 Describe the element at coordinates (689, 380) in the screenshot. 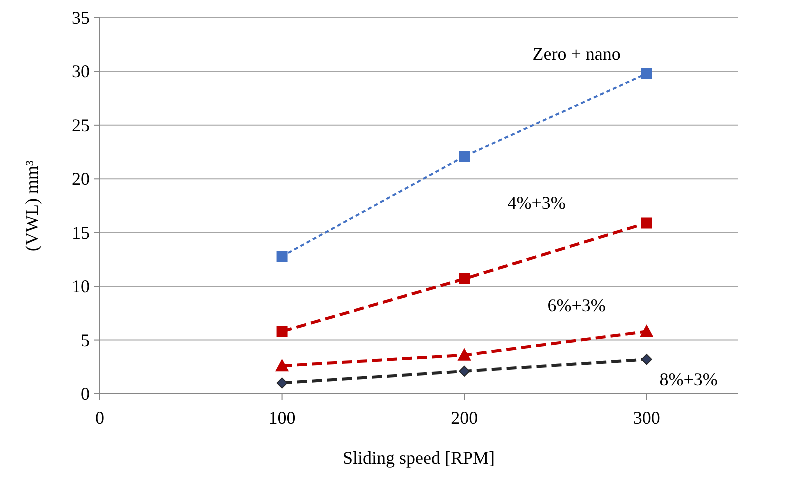

I see `series-label: 8%+3%` at that location.